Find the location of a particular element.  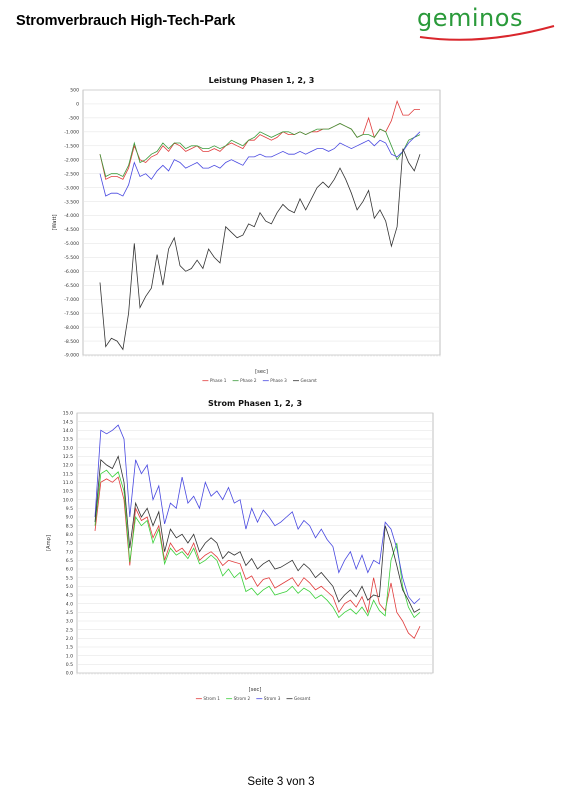

y-tick-label: 6.5 is located at coordinates (69, 561).